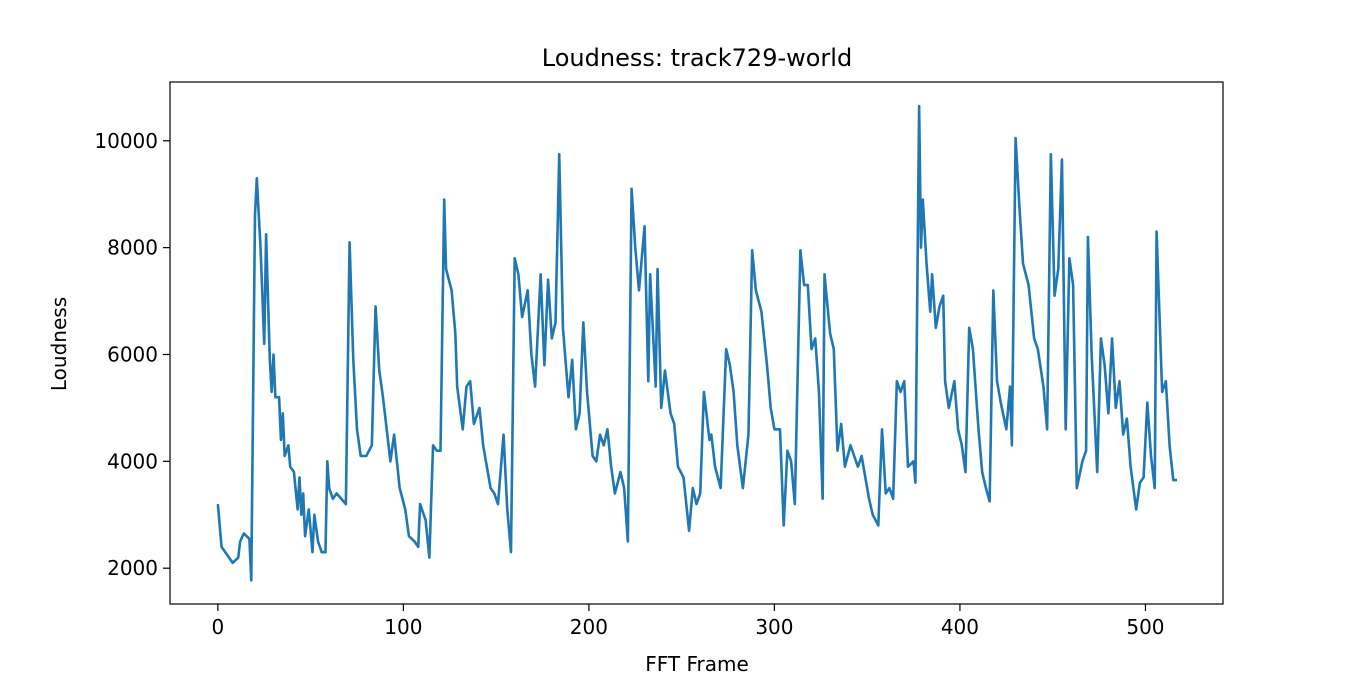 This screenshot has width=1360, height=684. Describe the element at coordinates (1145, 627) in the screenshot. I see `x-tick-label: 500` at that location.